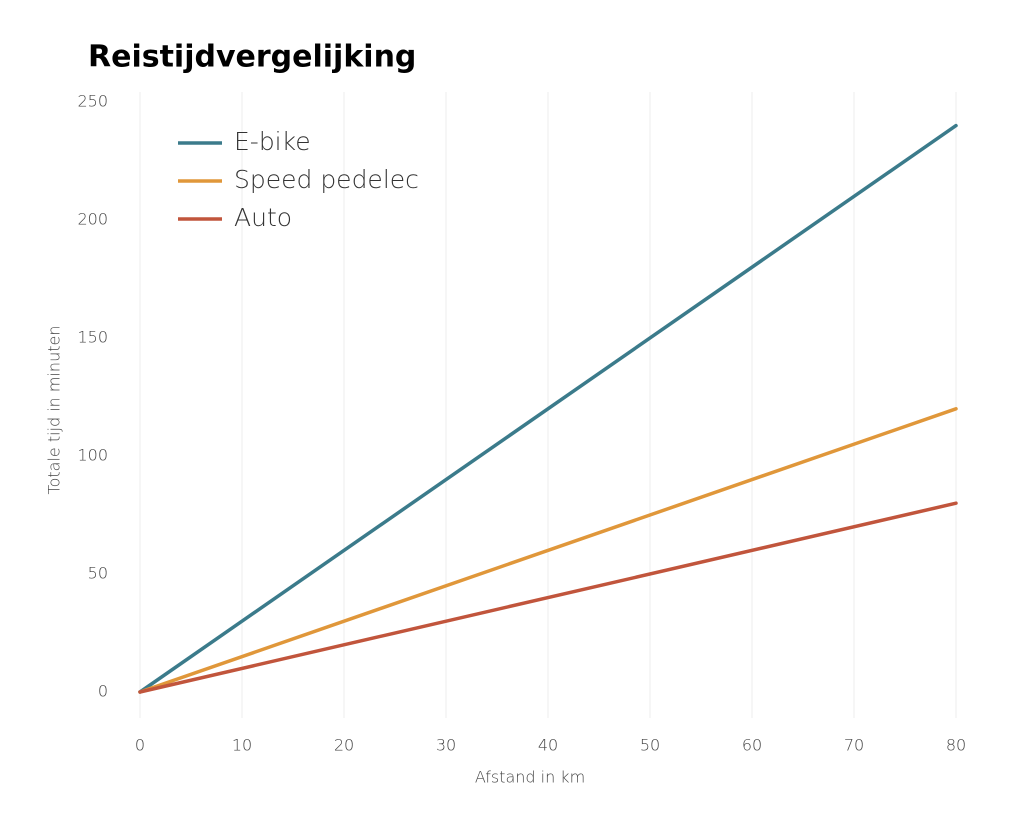 The height and width of the screenshot is (820, 1024). Describe the element at coordinates (92, 219) in the screenshot. I see `y-tick-label: 200` at that location.